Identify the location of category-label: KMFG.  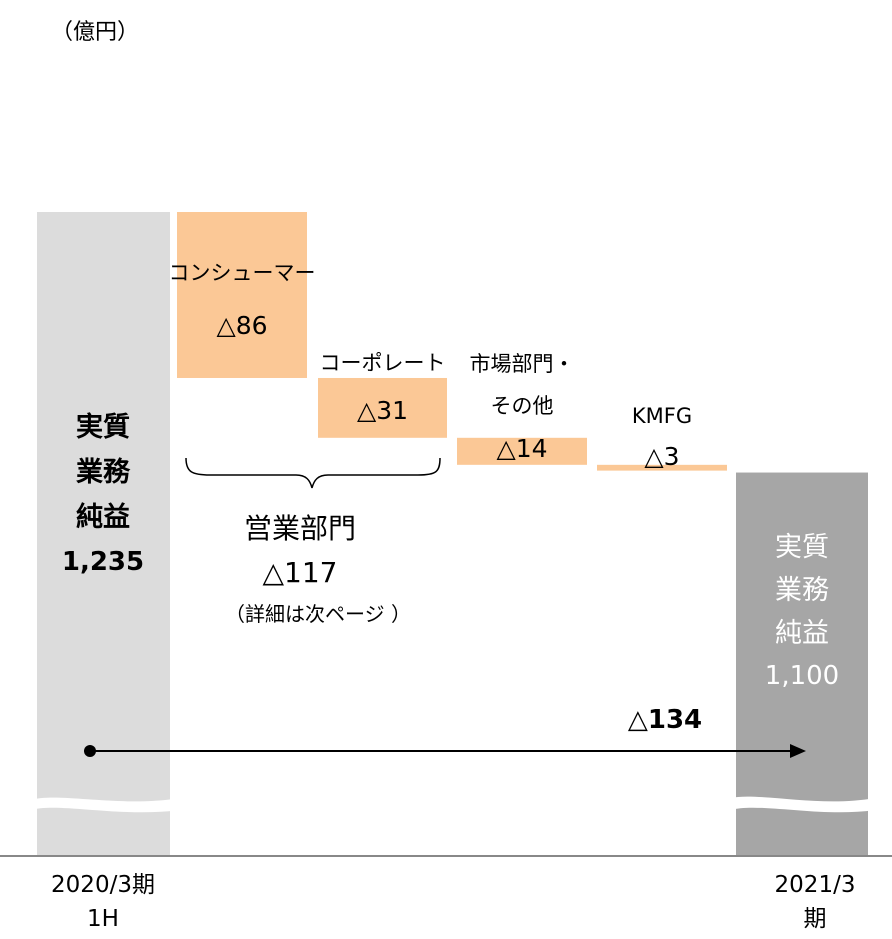
(662, 416).